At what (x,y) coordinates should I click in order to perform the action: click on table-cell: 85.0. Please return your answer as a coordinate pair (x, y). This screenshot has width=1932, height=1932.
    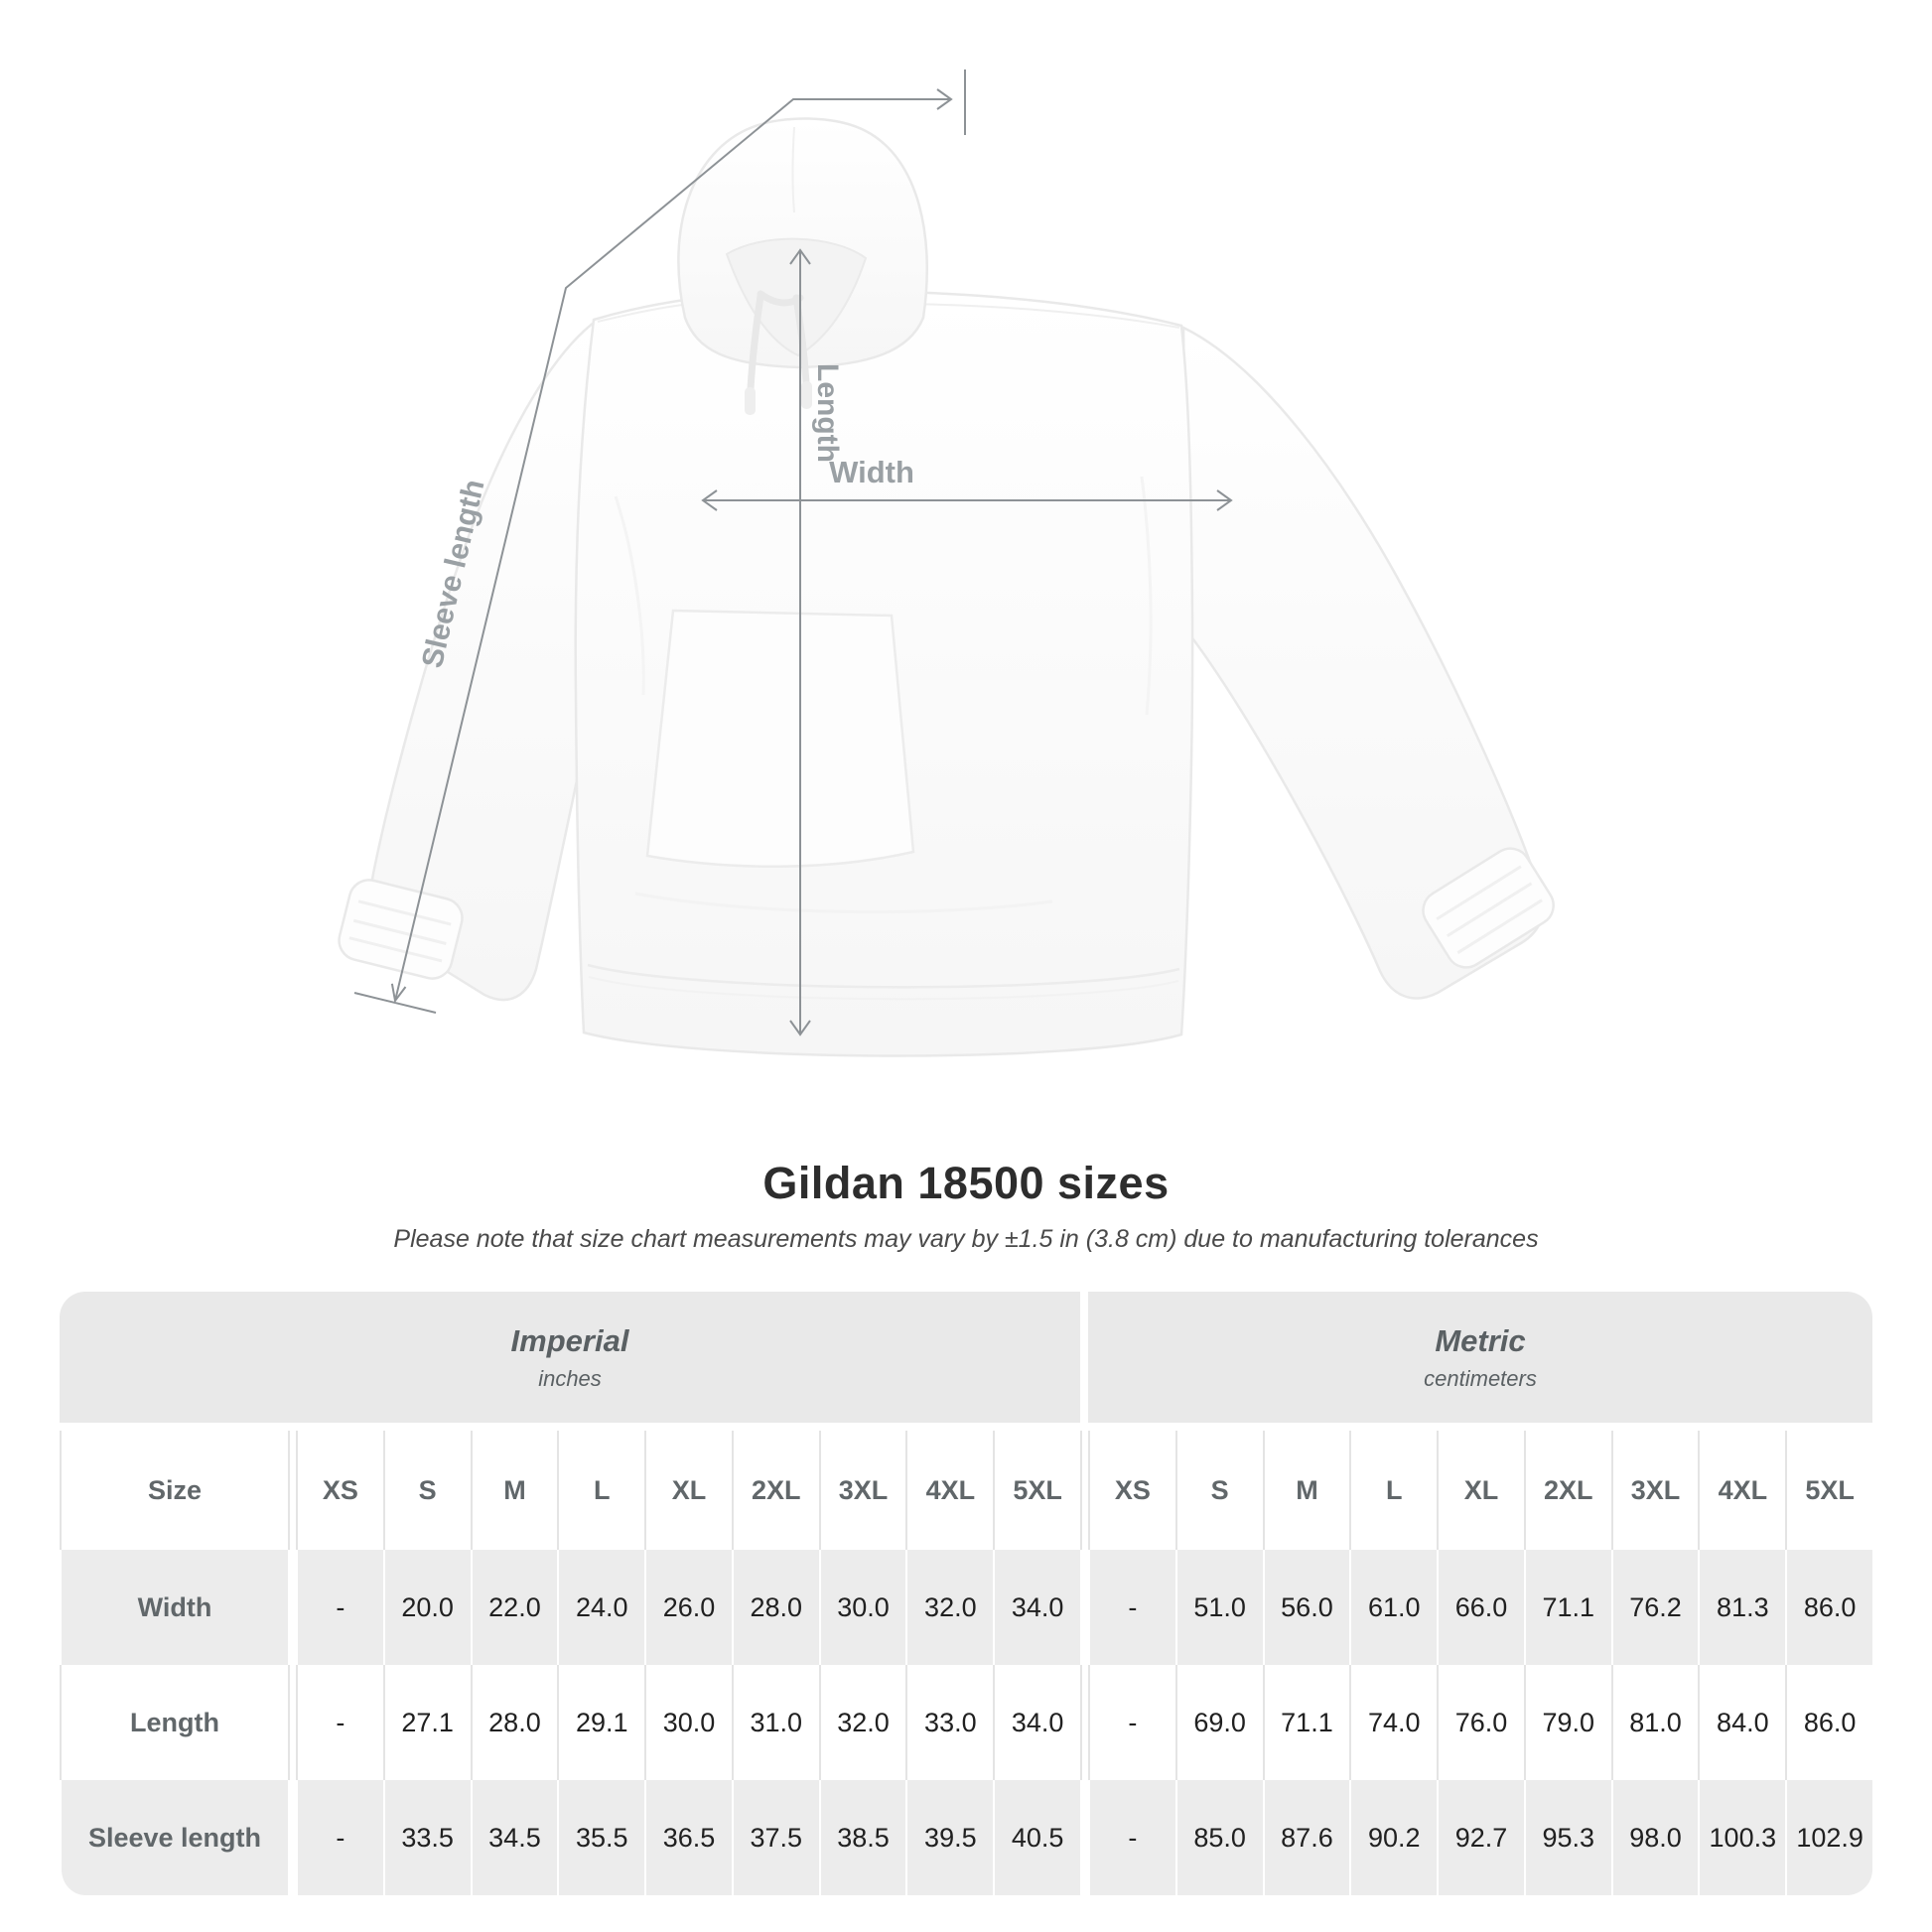
    Looking at the image, I should click on (1218, 1838).